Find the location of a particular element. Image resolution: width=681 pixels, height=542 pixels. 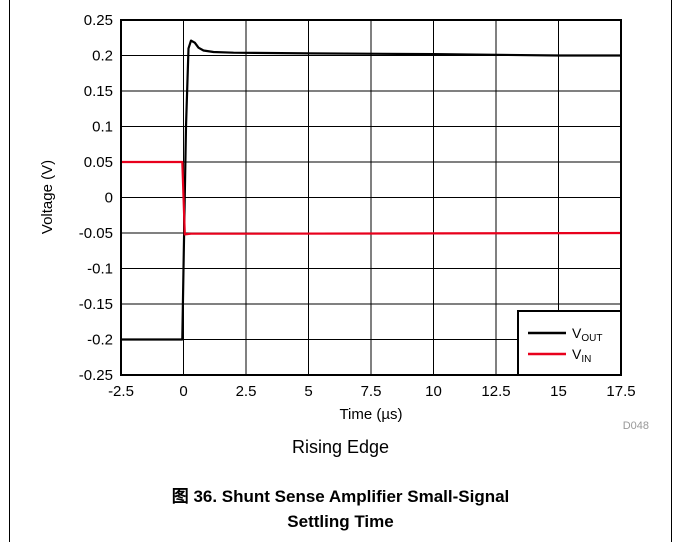

y-axis-title: Voltage (V) is located at coordinates (47, 197).